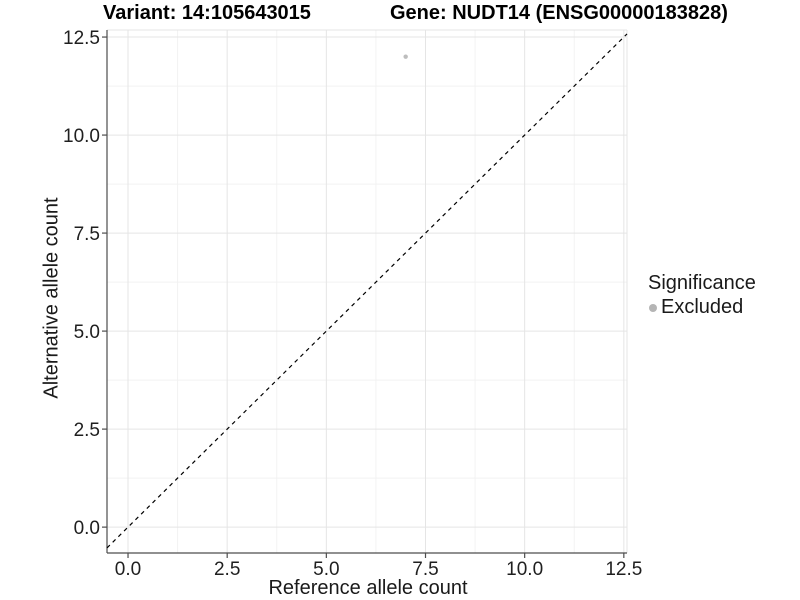 The height and width of the screenshot is (600, 800). Describe the element at coordinates (207, 13) in the screenshot. I see `plot-title-variant: Variant: 14:105643015` at that location.